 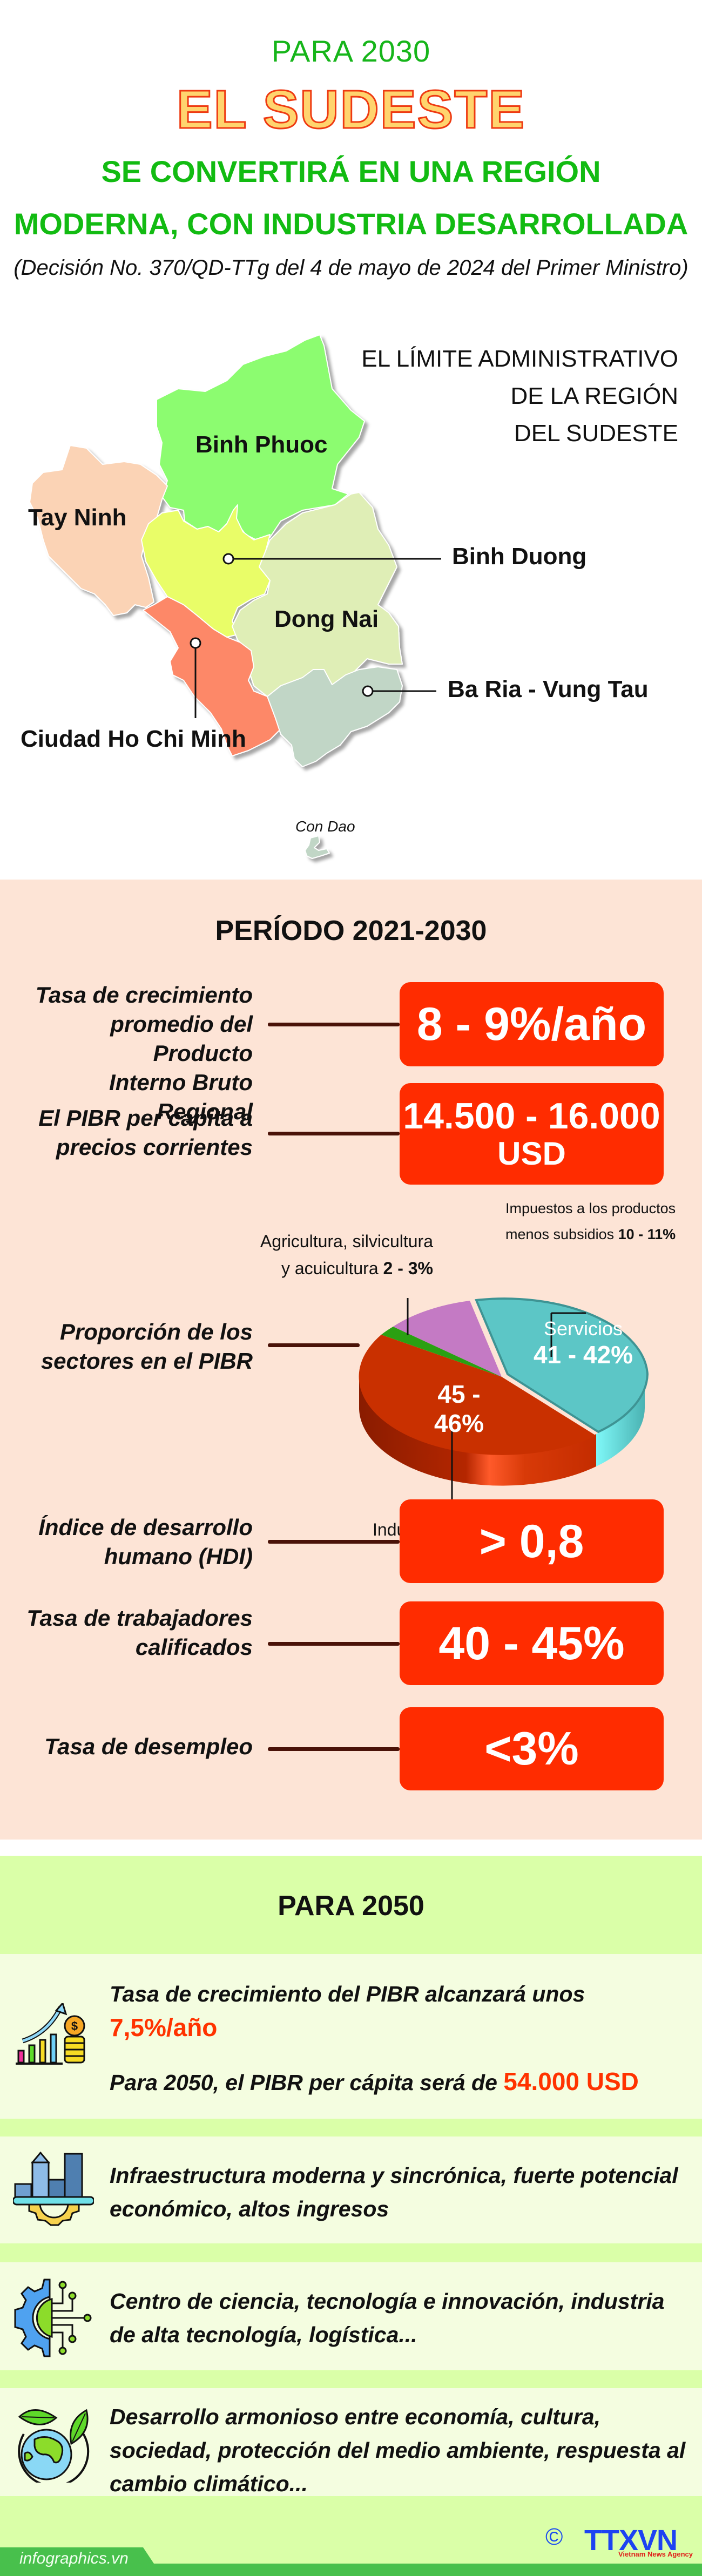 I want to click on pie-note-line: menos subsidios 10 - 11%, so click(x=590, y=1234).